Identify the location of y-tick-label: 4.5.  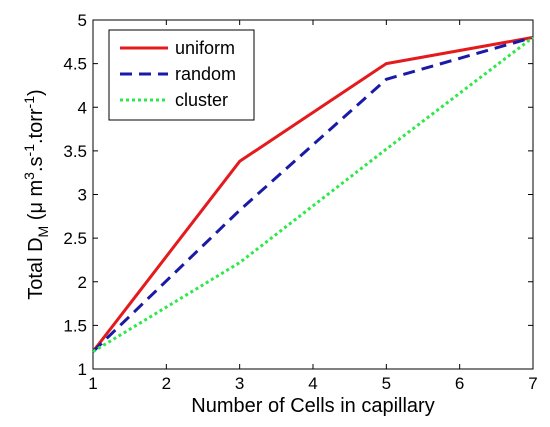
(75, 64).